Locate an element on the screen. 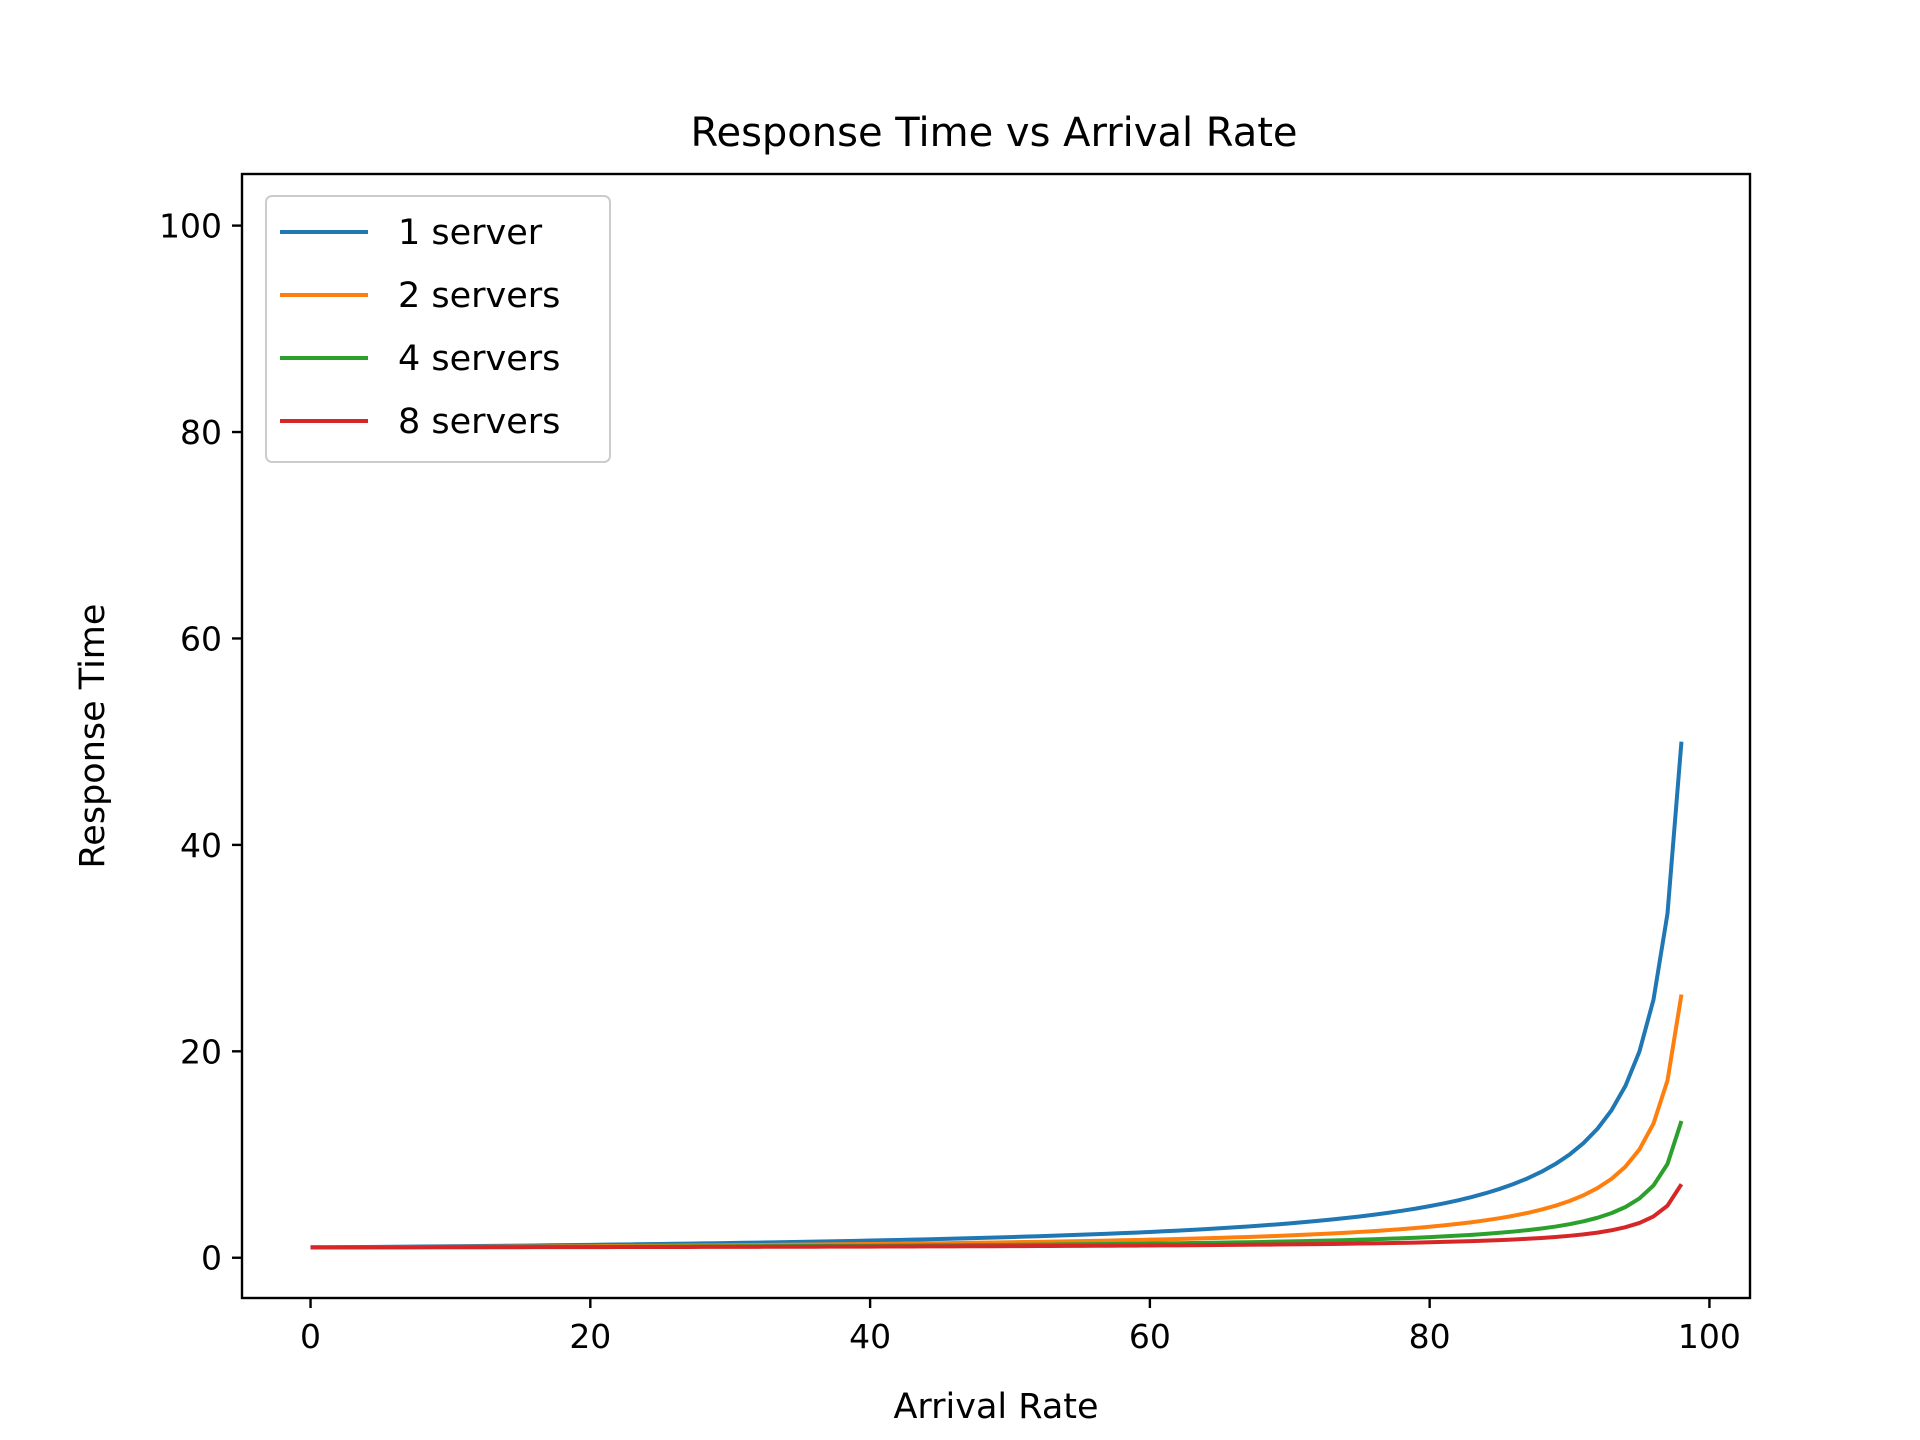 The width and height of the screenshot is (1920, 1440). legend-box is located at coordinates (438, 329).